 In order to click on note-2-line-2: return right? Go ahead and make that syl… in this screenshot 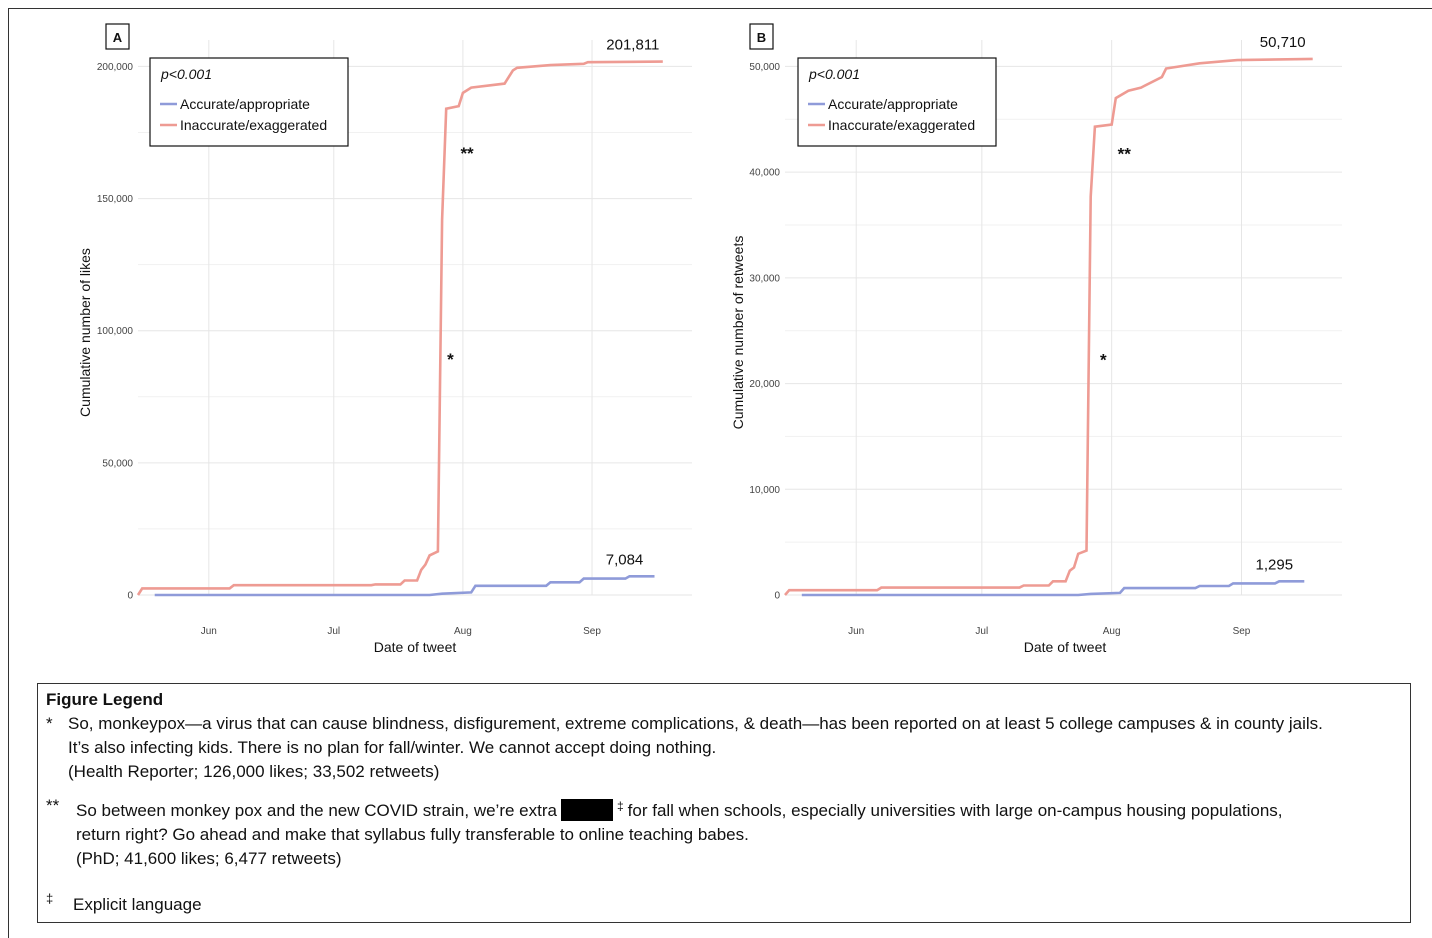, I will do `click(412, 834)`.